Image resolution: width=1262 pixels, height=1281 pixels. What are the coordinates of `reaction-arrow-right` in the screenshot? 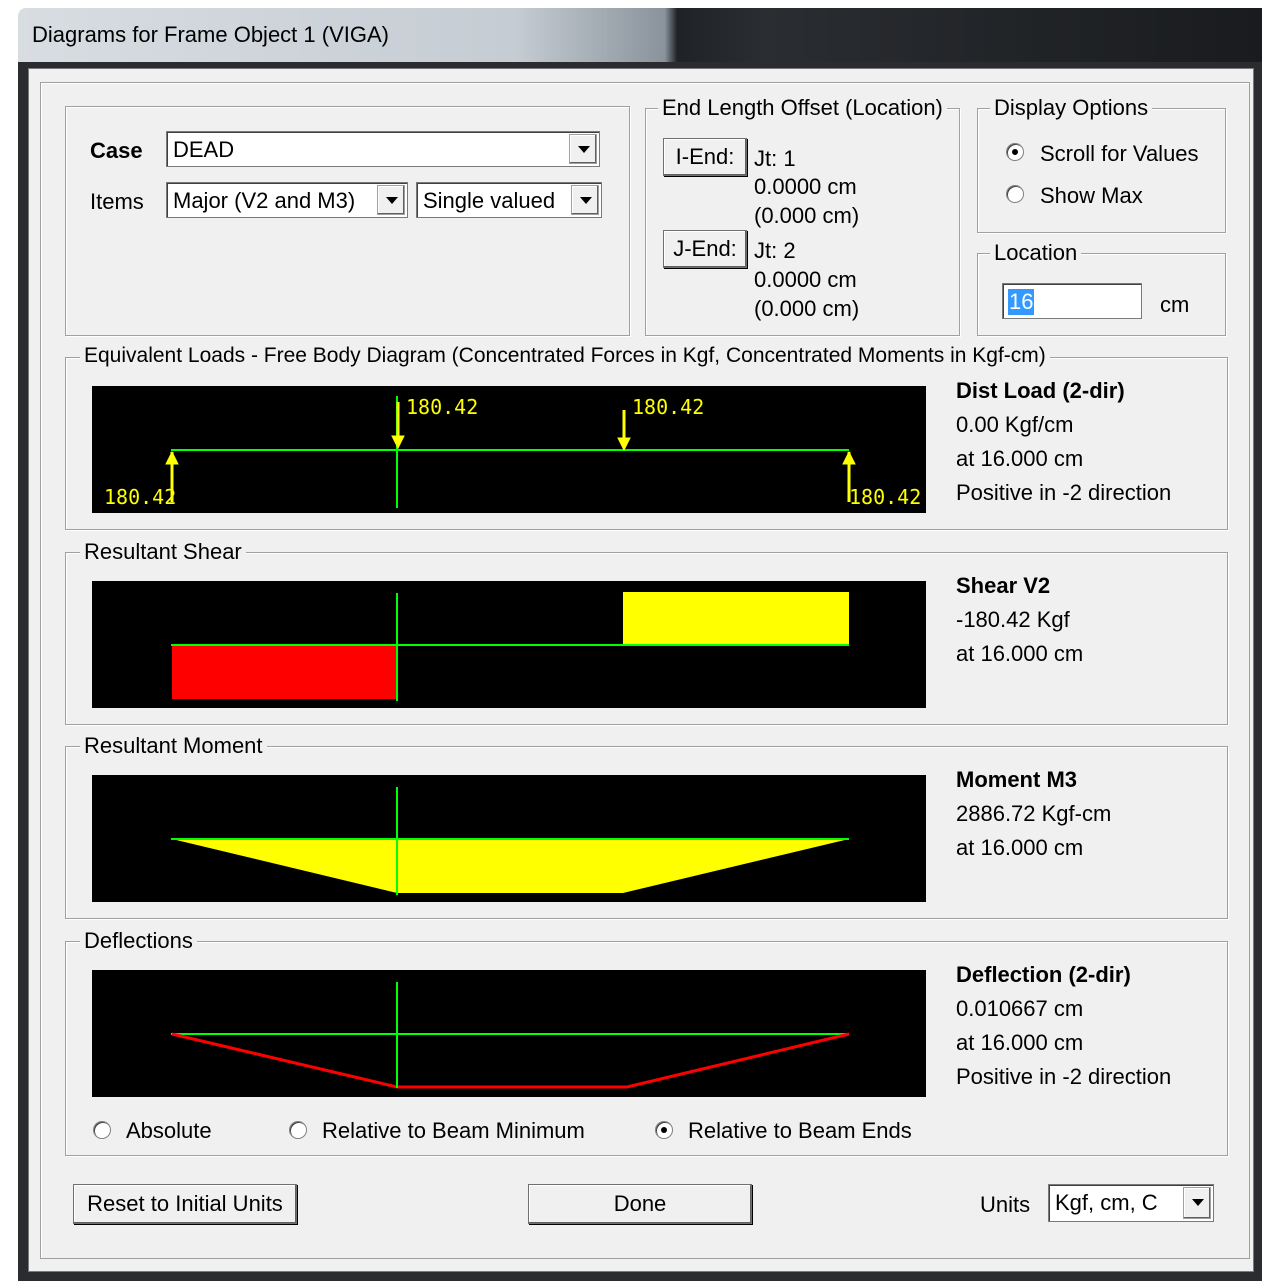 It's located at (849, 476).